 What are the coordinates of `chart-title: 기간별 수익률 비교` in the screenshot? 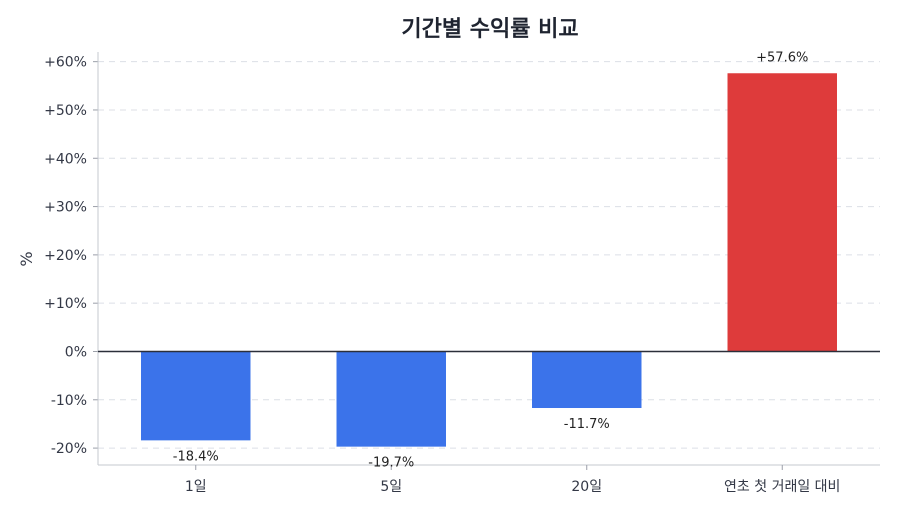 It's located at (489, 29).